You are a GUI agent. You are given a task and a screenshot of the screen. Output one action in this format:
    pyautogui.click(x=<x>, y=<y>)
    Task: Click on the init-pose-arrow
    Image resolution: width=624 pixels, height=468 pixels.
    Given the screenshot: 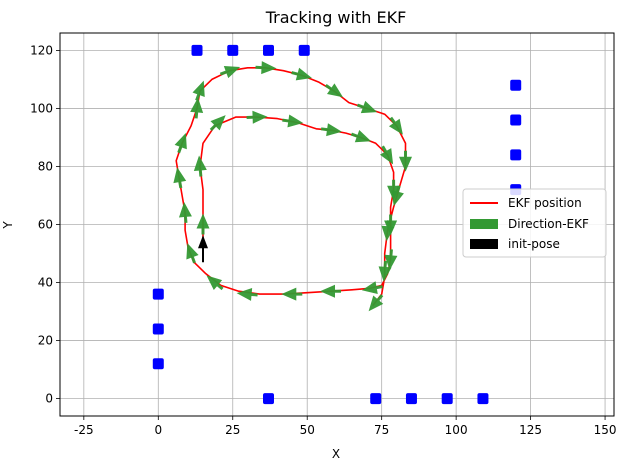 What is the action you would take?
    pyautogui.click(x=203, y=249)
    